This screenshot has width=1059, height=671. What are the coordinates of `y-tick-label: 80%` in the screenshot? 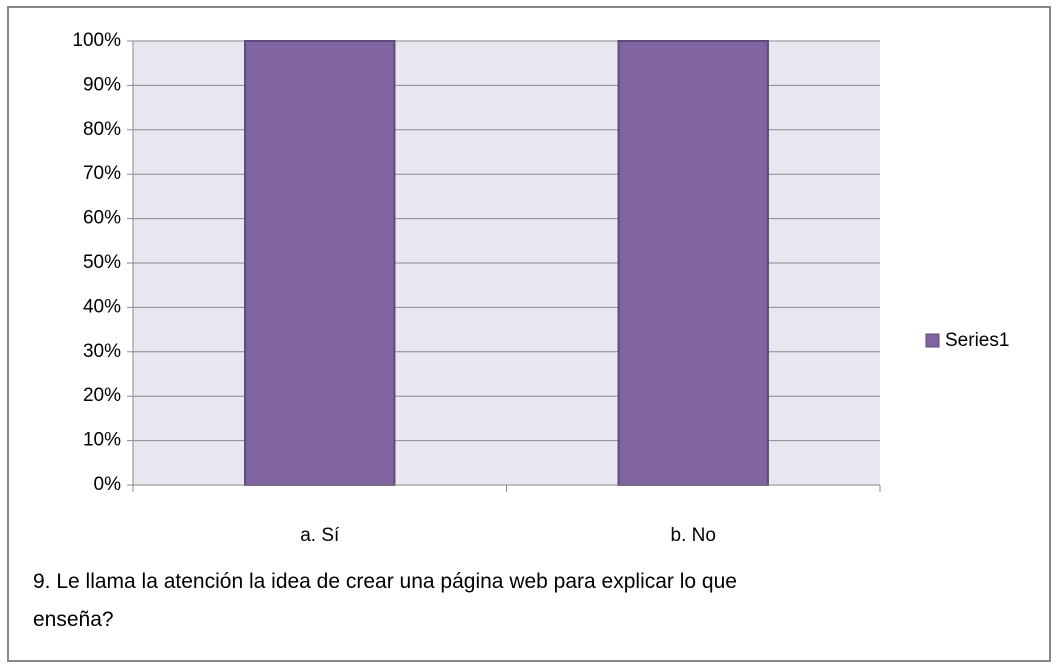 It's located at (102, 129).